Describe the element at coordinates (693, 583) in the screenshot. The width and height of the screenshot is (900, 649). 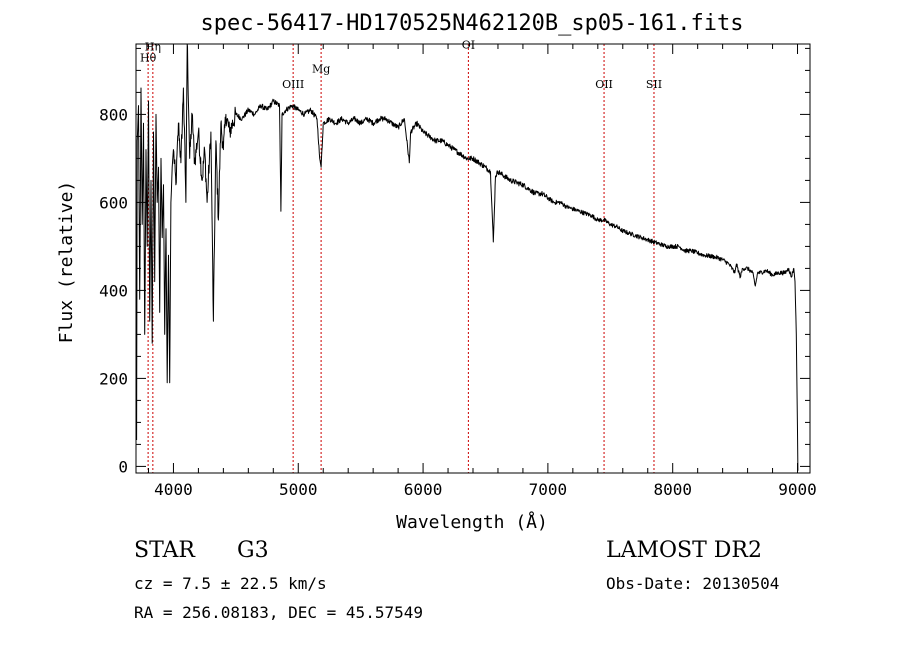
I see `obs-date-text: Obs-Date: 20130504` at that location.